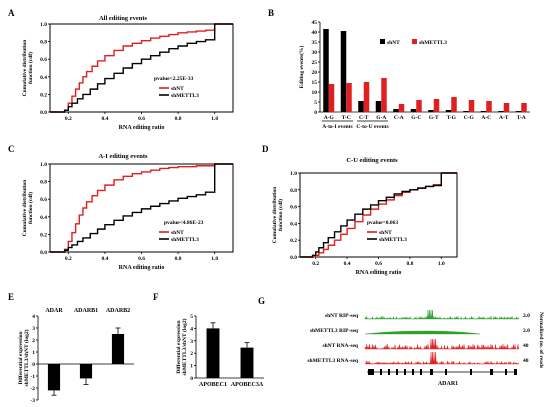  Describe the element at coordinates (521, 118) in the screenshot. I see `panelB-category-label: T-A` at that location.